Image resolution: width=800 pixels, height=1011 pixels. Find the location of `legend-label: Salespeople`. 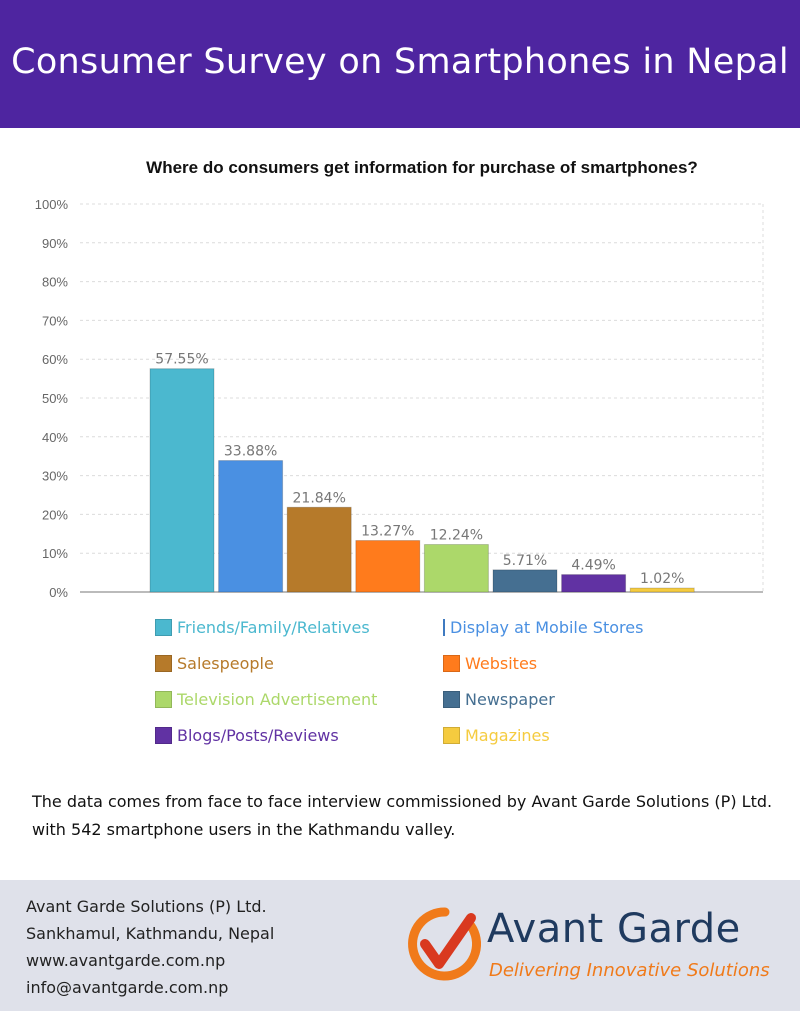

legend-label: Salespeople is located at coordinates (225, 663).